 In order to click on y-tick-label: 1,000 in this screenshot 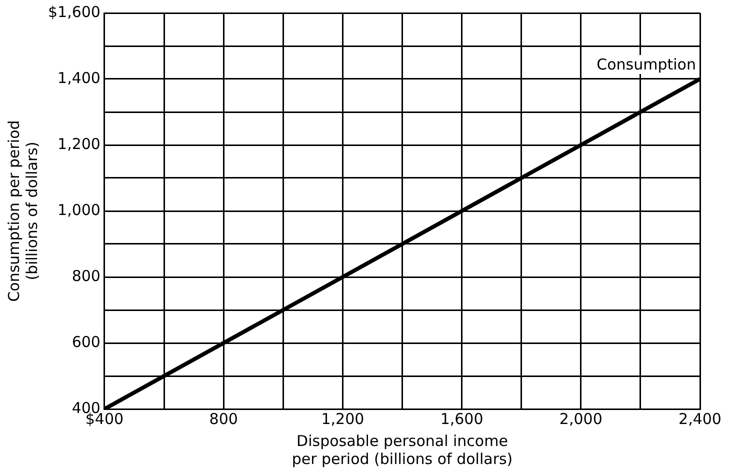, I will do `click(79, 209)`.